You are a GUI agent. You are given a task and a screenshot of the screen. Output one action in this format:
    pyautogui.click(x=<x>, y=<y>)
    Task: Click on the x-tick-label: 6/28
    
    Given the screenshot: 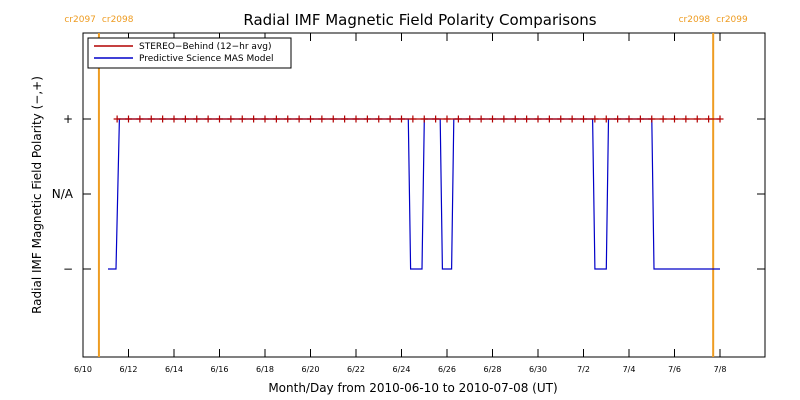 What is the action you would take?
    pyautogui.click(x=493, y=369)
    